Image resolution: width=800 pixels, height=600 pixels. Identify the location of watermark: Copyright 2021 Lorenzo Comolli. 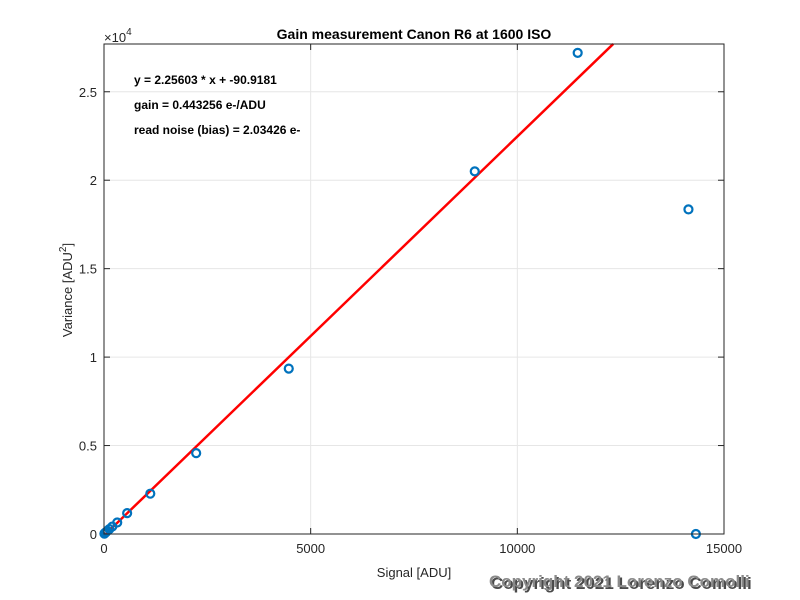
(619, 581).